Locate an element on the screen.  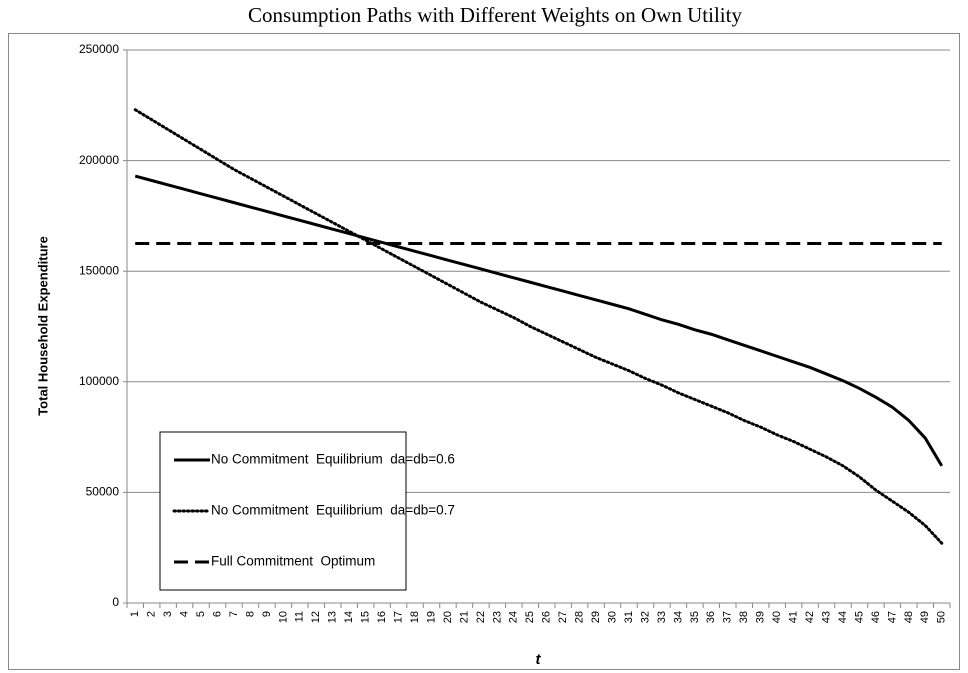
x-tick-label: 36 is located at coordinates (711, 617).